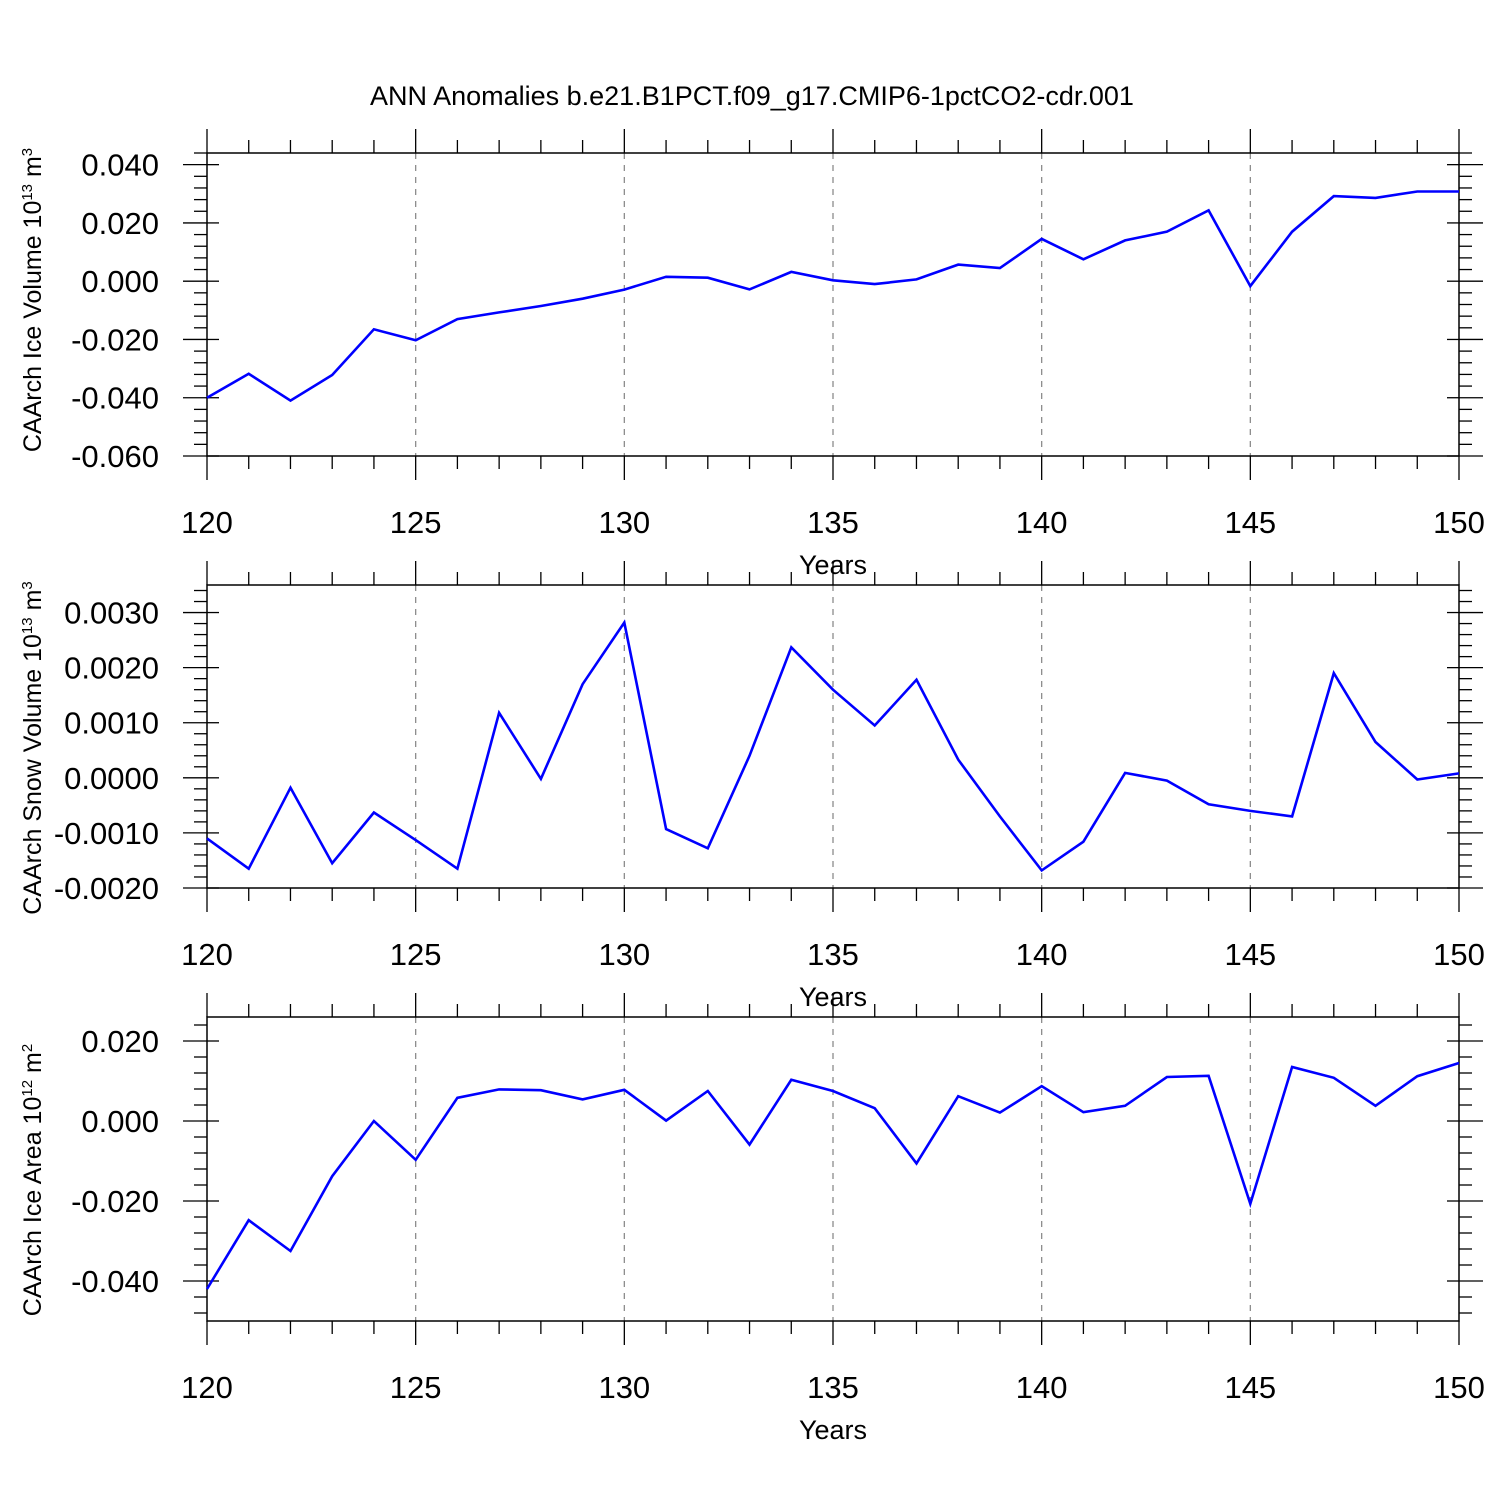 This screenshot has width=1500, height=1500. I want to click on y-axis-label-part: CAArch Ice Area 10, so click(33, 1207).